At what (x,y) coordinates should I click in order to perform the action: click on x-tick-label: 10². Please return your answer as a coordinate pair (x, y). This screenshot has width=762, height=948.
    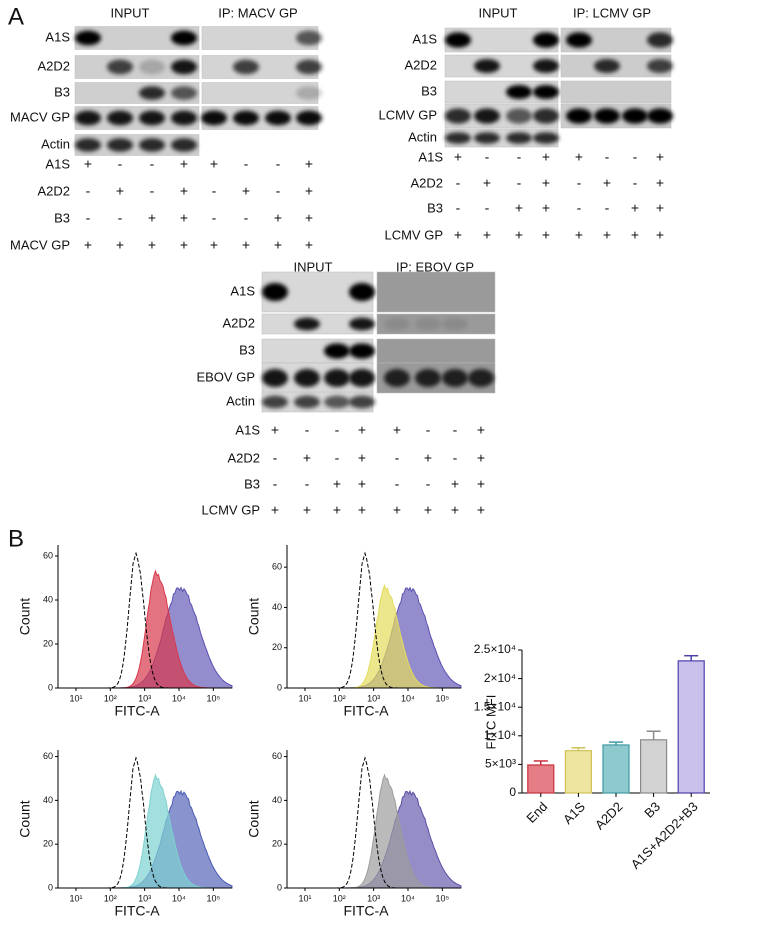
    Looking at the image, I should click on (339, 698).